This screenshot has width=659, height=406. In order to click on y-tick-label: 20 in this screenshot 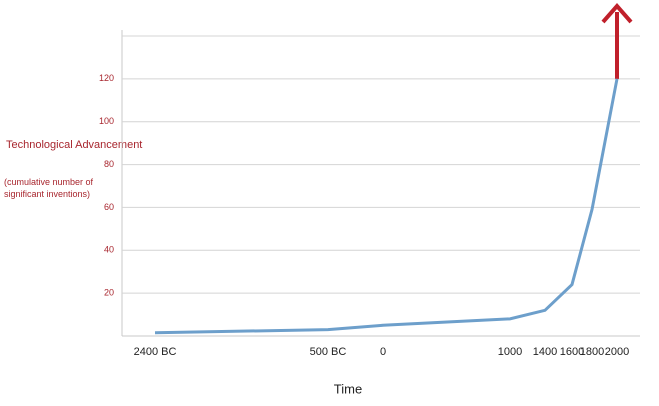, I will do `click(109, 293)`.